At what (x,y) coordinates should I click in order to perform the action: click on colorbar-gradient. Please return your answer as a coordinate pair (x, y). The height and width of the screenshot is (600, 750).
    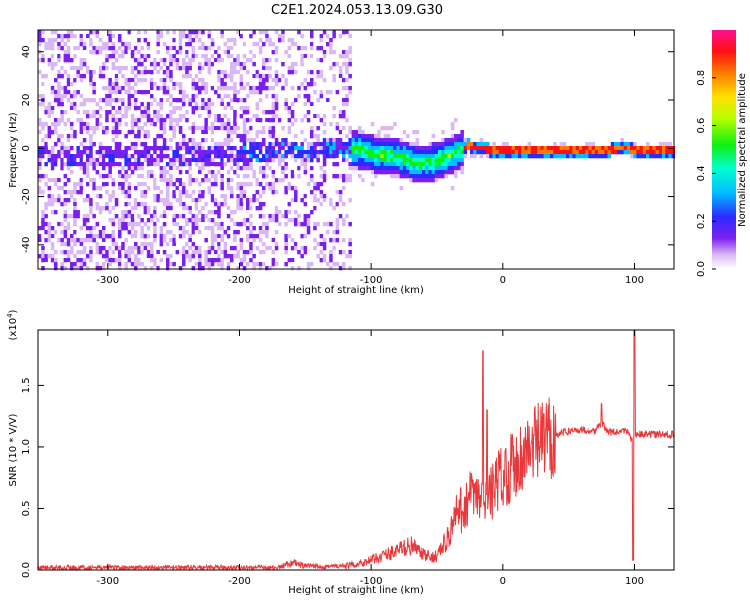
    Looking at the image, I should click on (724, 149).